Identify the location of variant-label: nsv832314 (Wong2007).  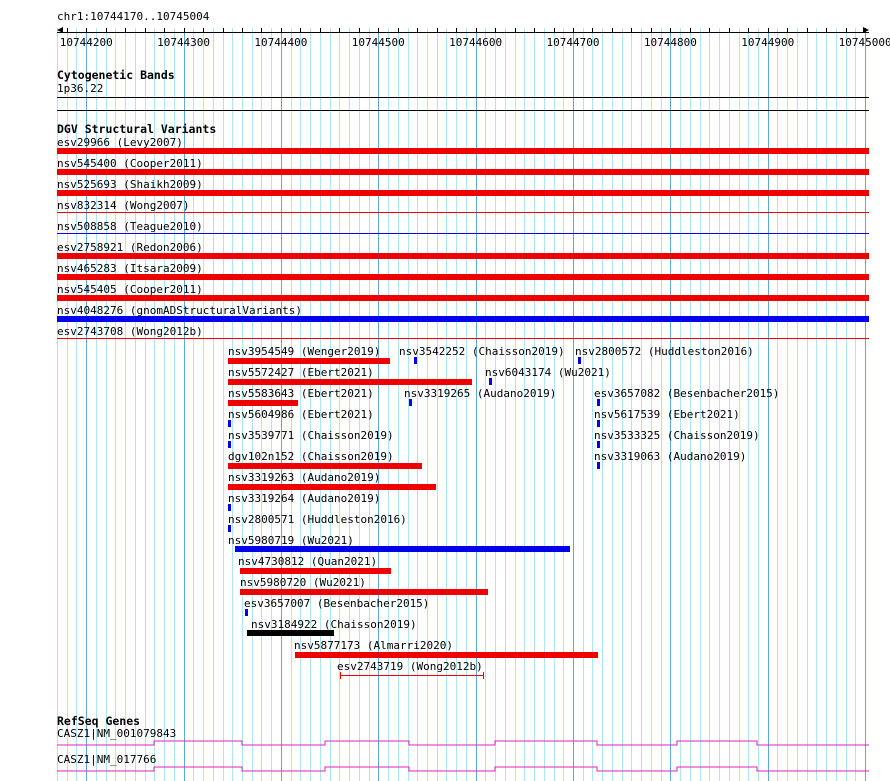
(123, 205).